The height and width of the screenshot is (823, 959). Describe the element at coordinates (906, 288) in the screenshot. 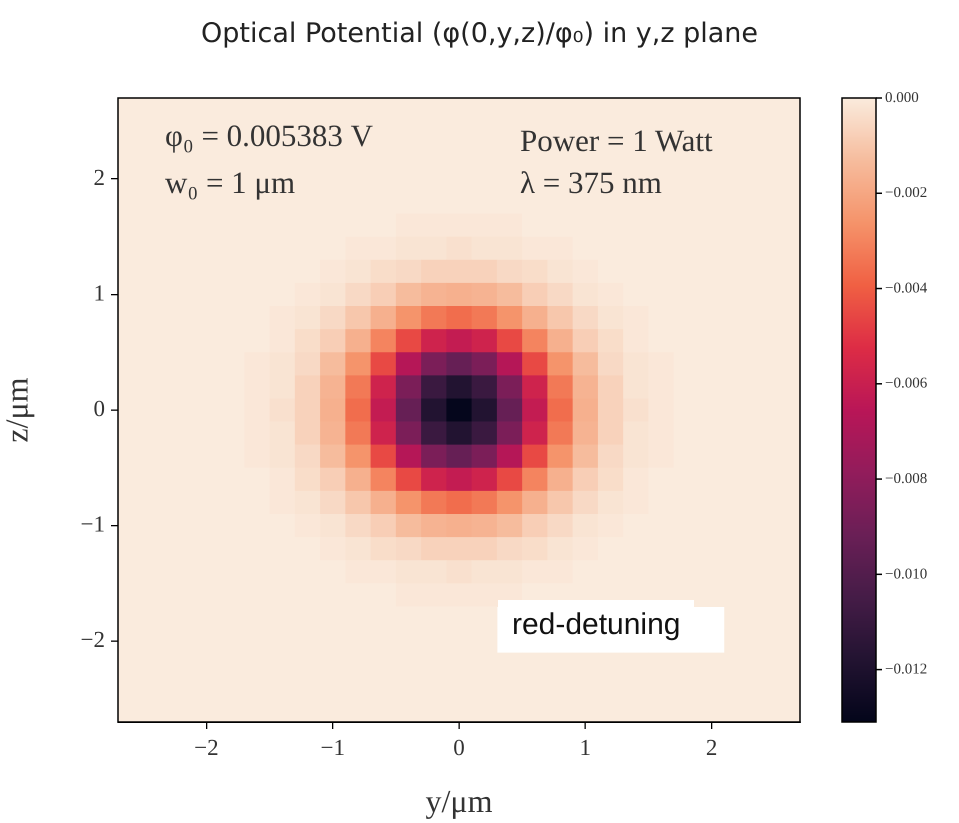

I see `color-bar-label: −0.004` at that location.